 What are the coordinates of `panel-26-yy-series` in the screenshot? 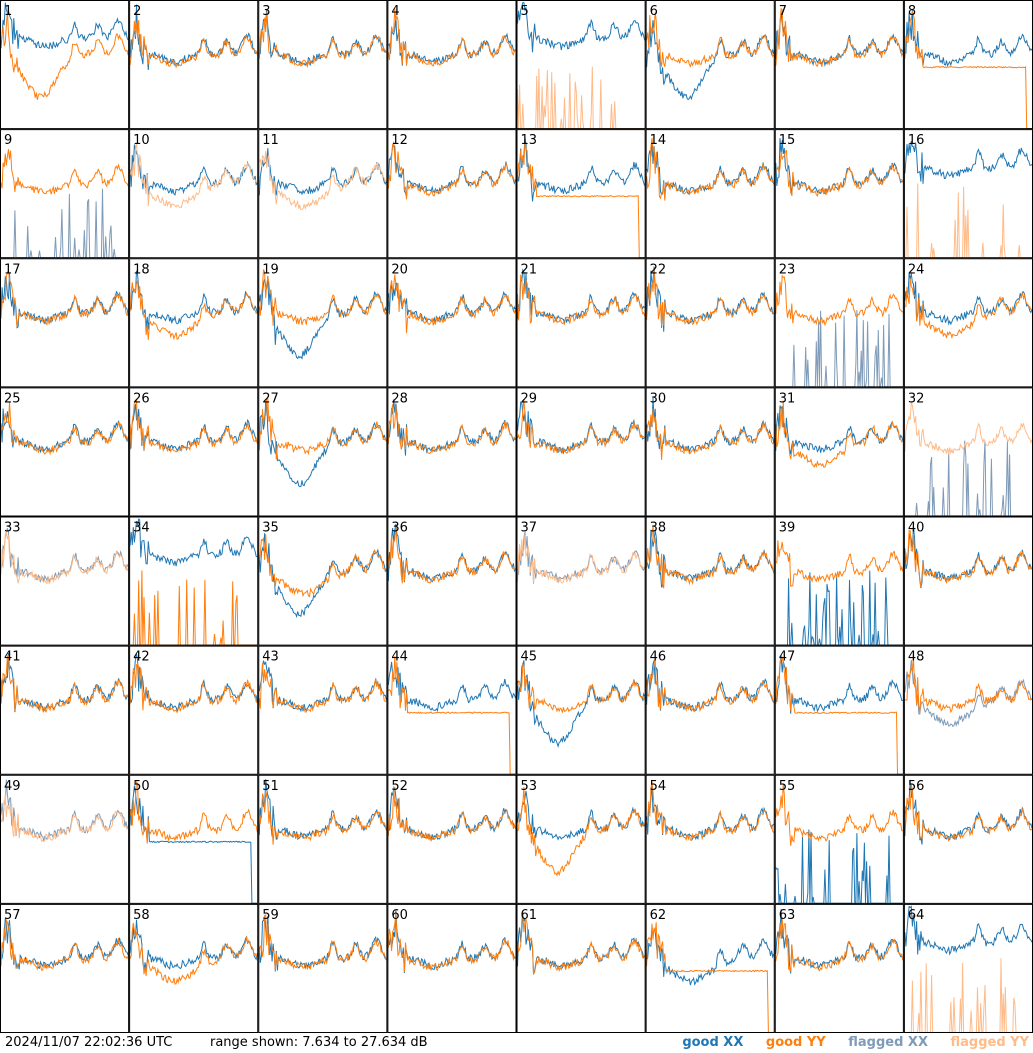 It's located at (193, 425).